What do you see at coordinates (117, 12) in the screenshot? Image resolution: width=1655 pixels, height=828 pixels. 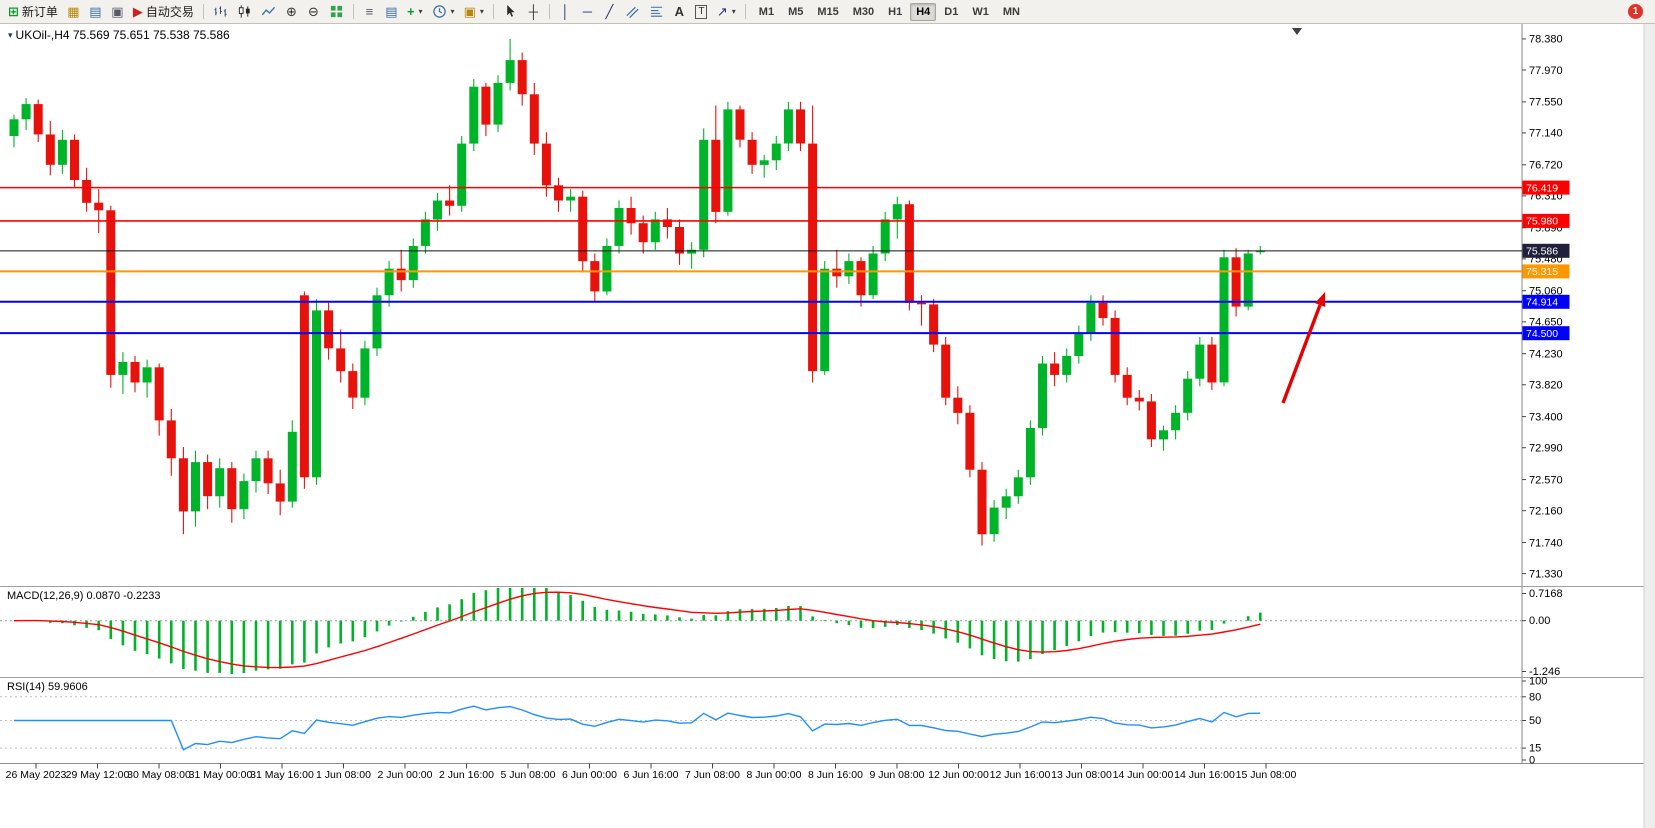 I see `terminal-button: ▣` at bounding box center [117, 12].